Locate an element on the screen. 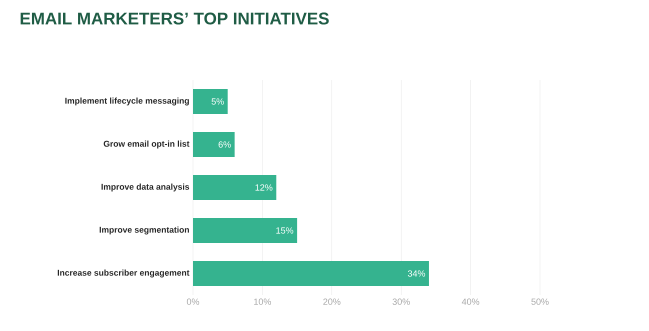 This screenshot has height=331, width=649. data-label: 15% is located at coordinates (285, 230).